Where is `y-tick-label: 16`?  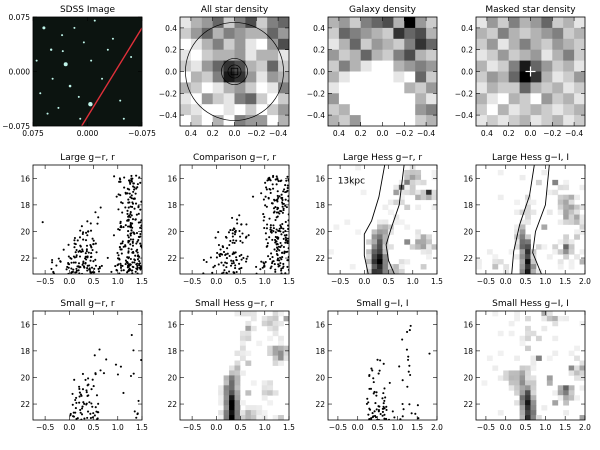 y-tick-label: 16 is located at coordinates (468, 324).